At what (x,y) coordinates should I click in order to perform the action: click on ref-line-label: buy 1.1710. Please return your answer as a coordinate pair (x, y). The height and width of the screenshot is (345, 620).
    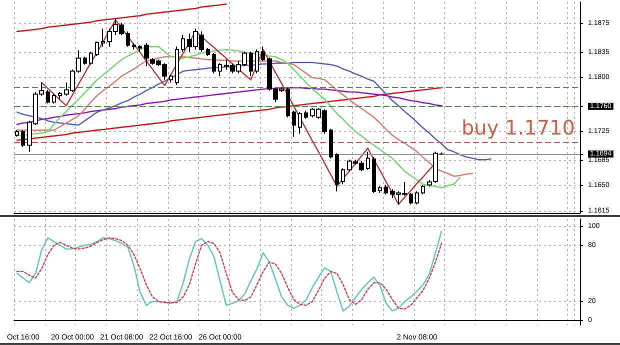
    Looking at the image, I should click on (518, 127).